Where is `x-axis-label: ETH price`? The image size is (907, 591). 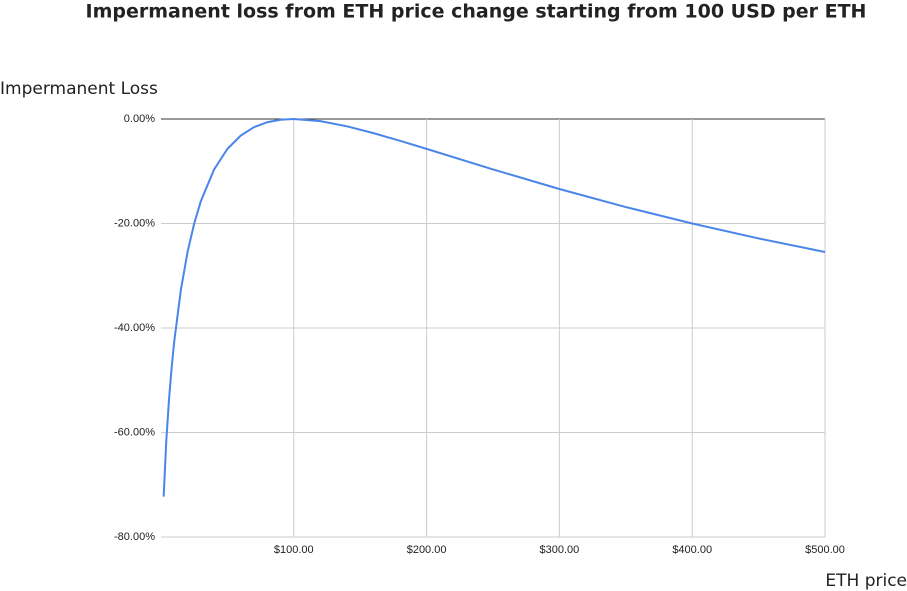 x-axis-label: ETH price is located at coordinates (866, 581).